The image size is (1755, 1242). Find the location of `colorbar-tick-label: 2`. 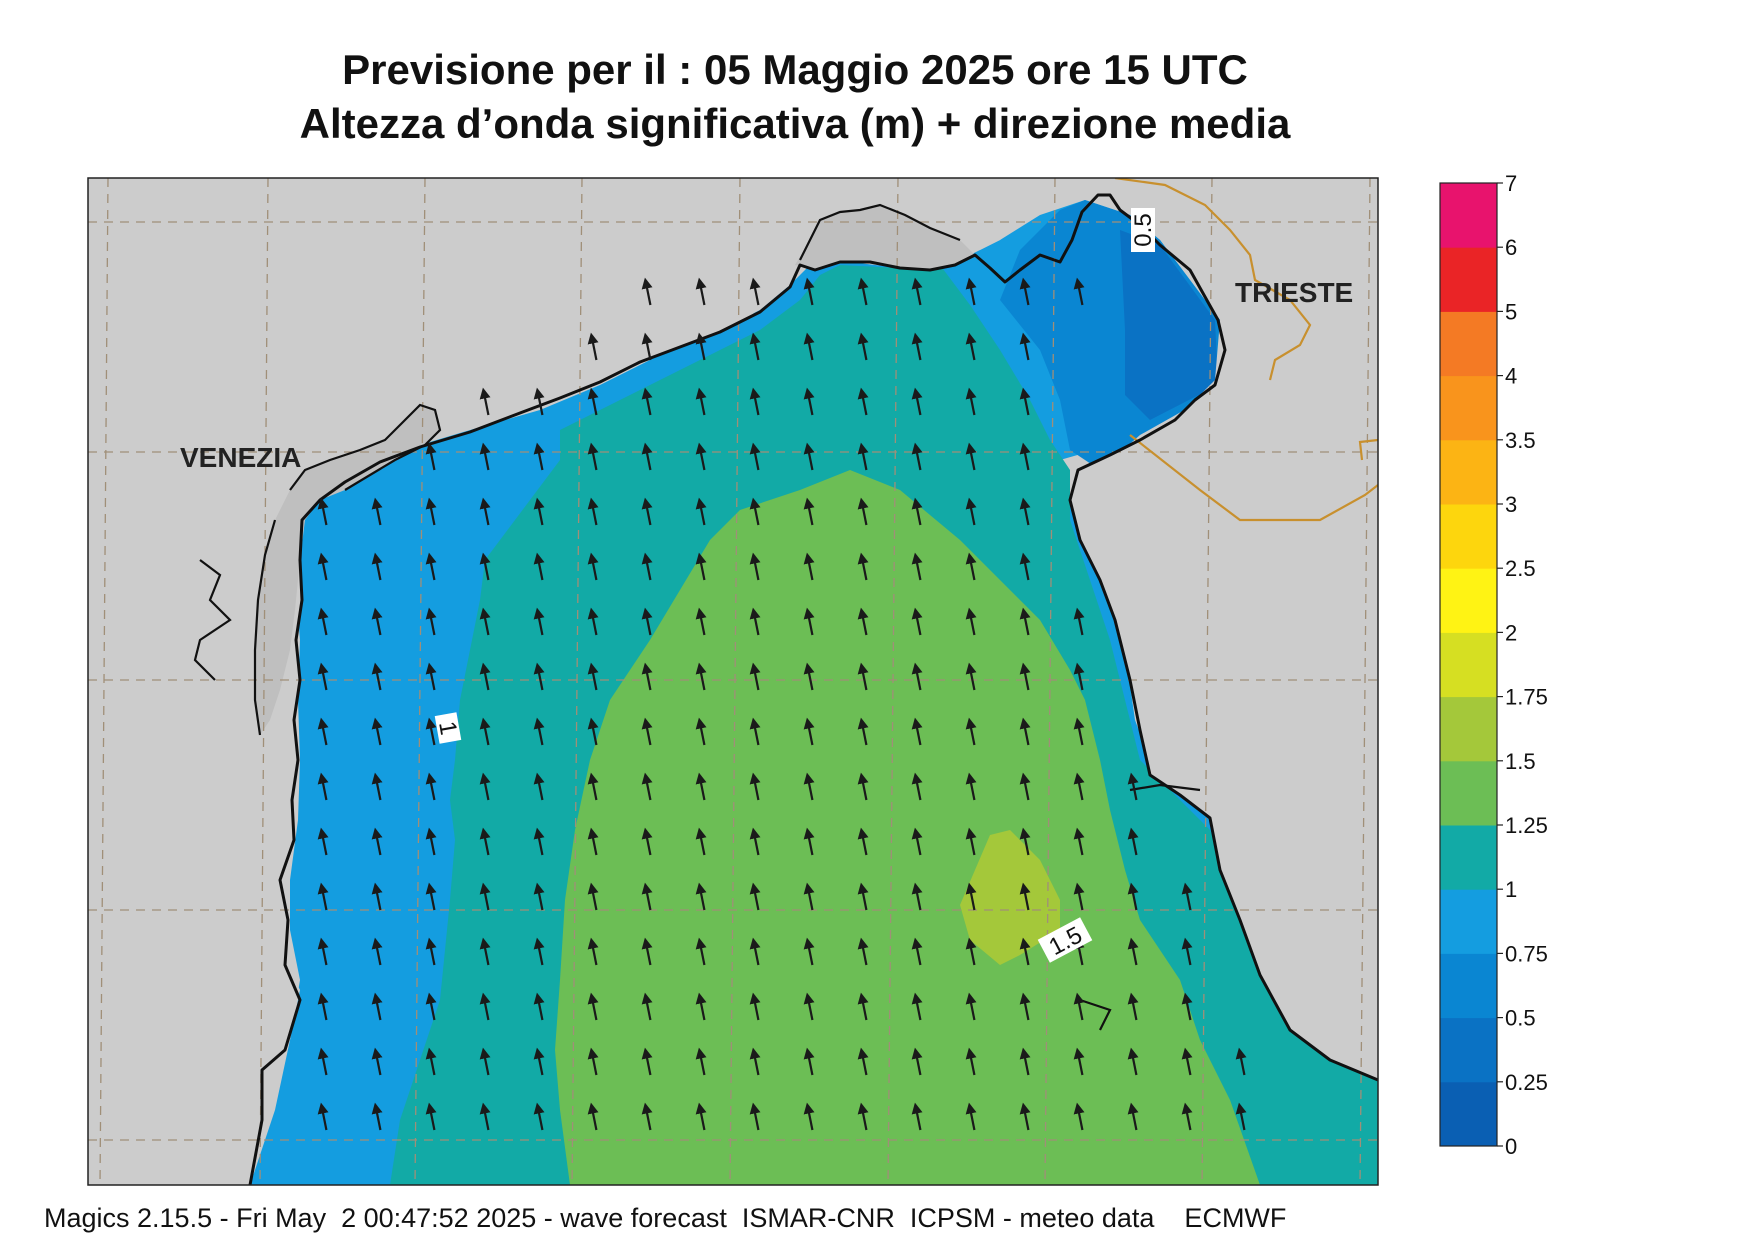

colorbar-tick-label: 2 is located at coordinates (1511, 632).